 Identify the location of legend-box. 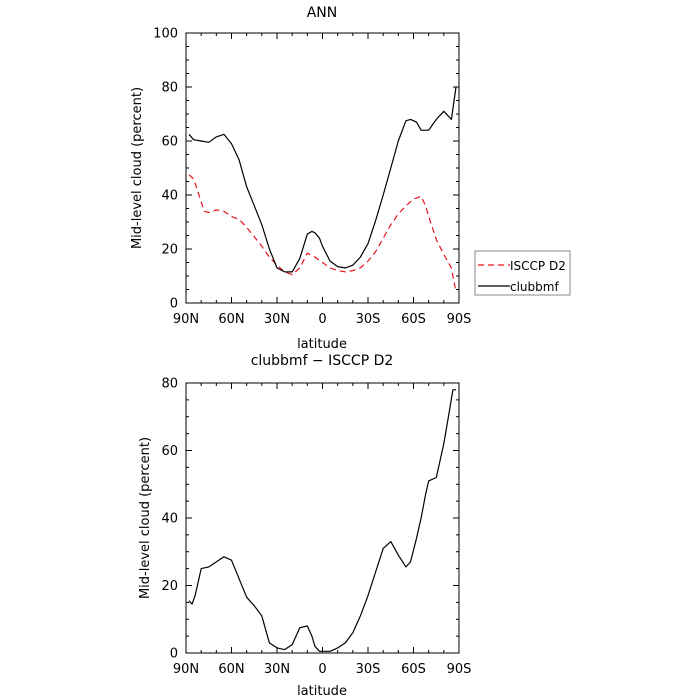
(522, 273).